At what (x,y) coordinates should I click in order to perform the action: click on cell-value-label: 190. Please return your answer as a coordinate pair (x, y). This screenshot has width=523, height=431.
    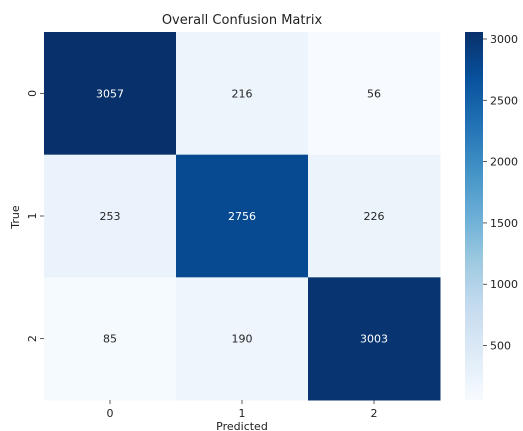
    Looking at the image, I should click on (242, 339).